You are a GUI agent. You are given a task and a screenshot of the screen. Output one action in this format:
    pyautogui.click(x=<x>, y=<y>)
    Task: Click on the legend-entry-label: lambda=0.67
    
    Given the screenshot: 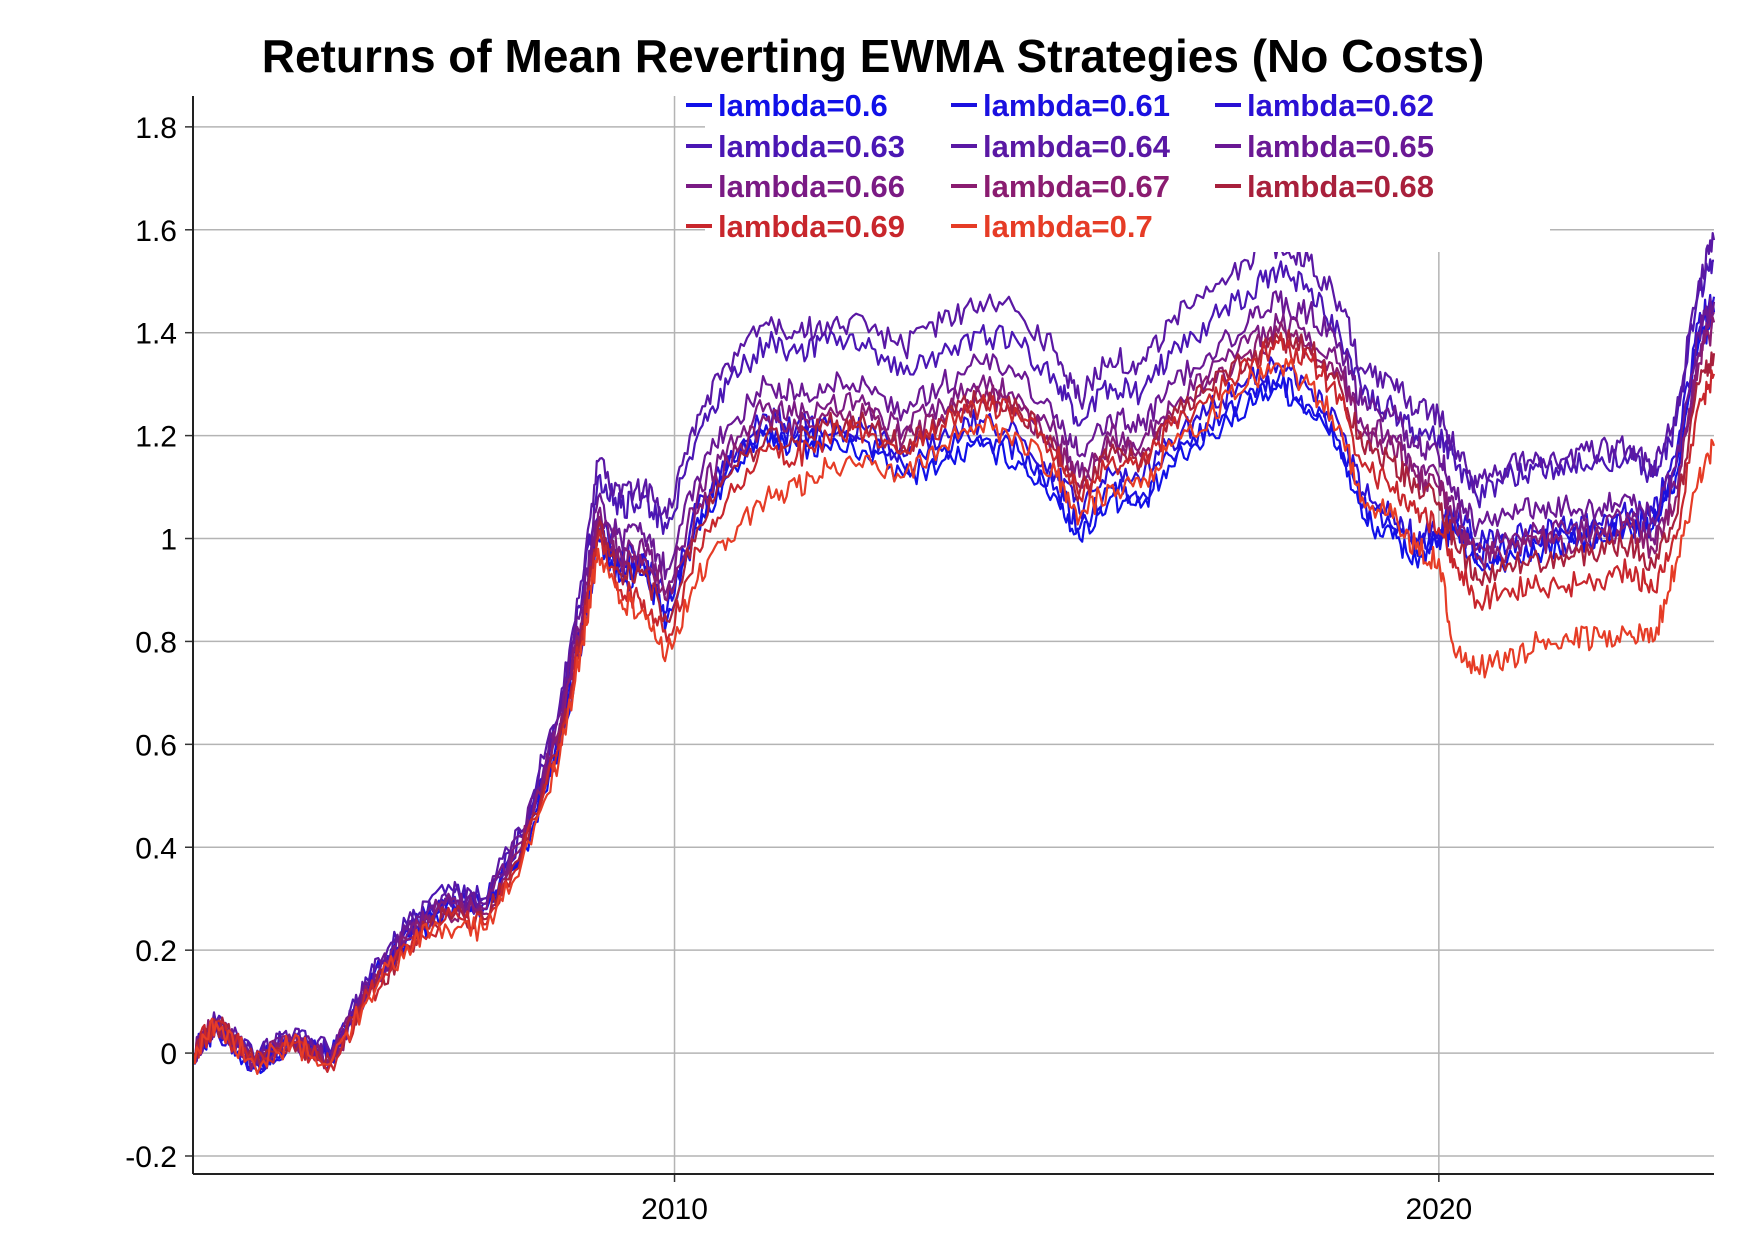 What is the action you would take?
    pyautogui.click(x=1076, y=186)
    